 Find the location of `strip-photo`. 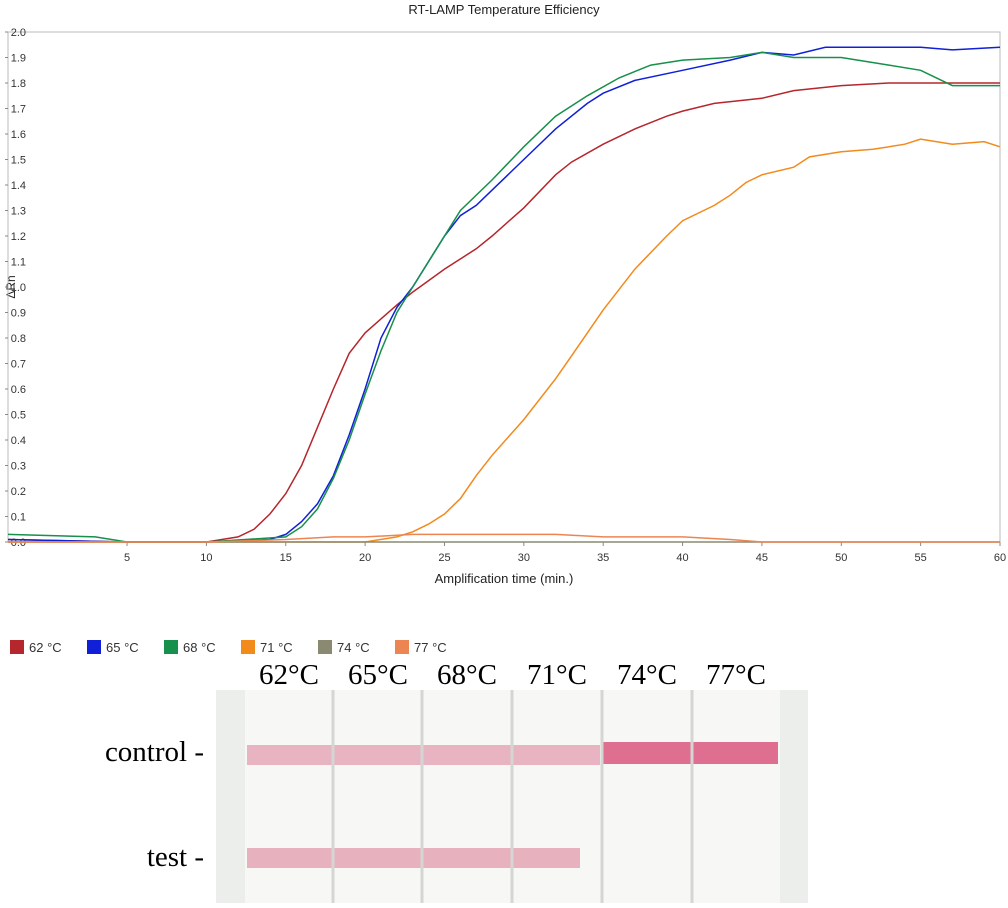

strip-photo is located at coordinates (512, 796).